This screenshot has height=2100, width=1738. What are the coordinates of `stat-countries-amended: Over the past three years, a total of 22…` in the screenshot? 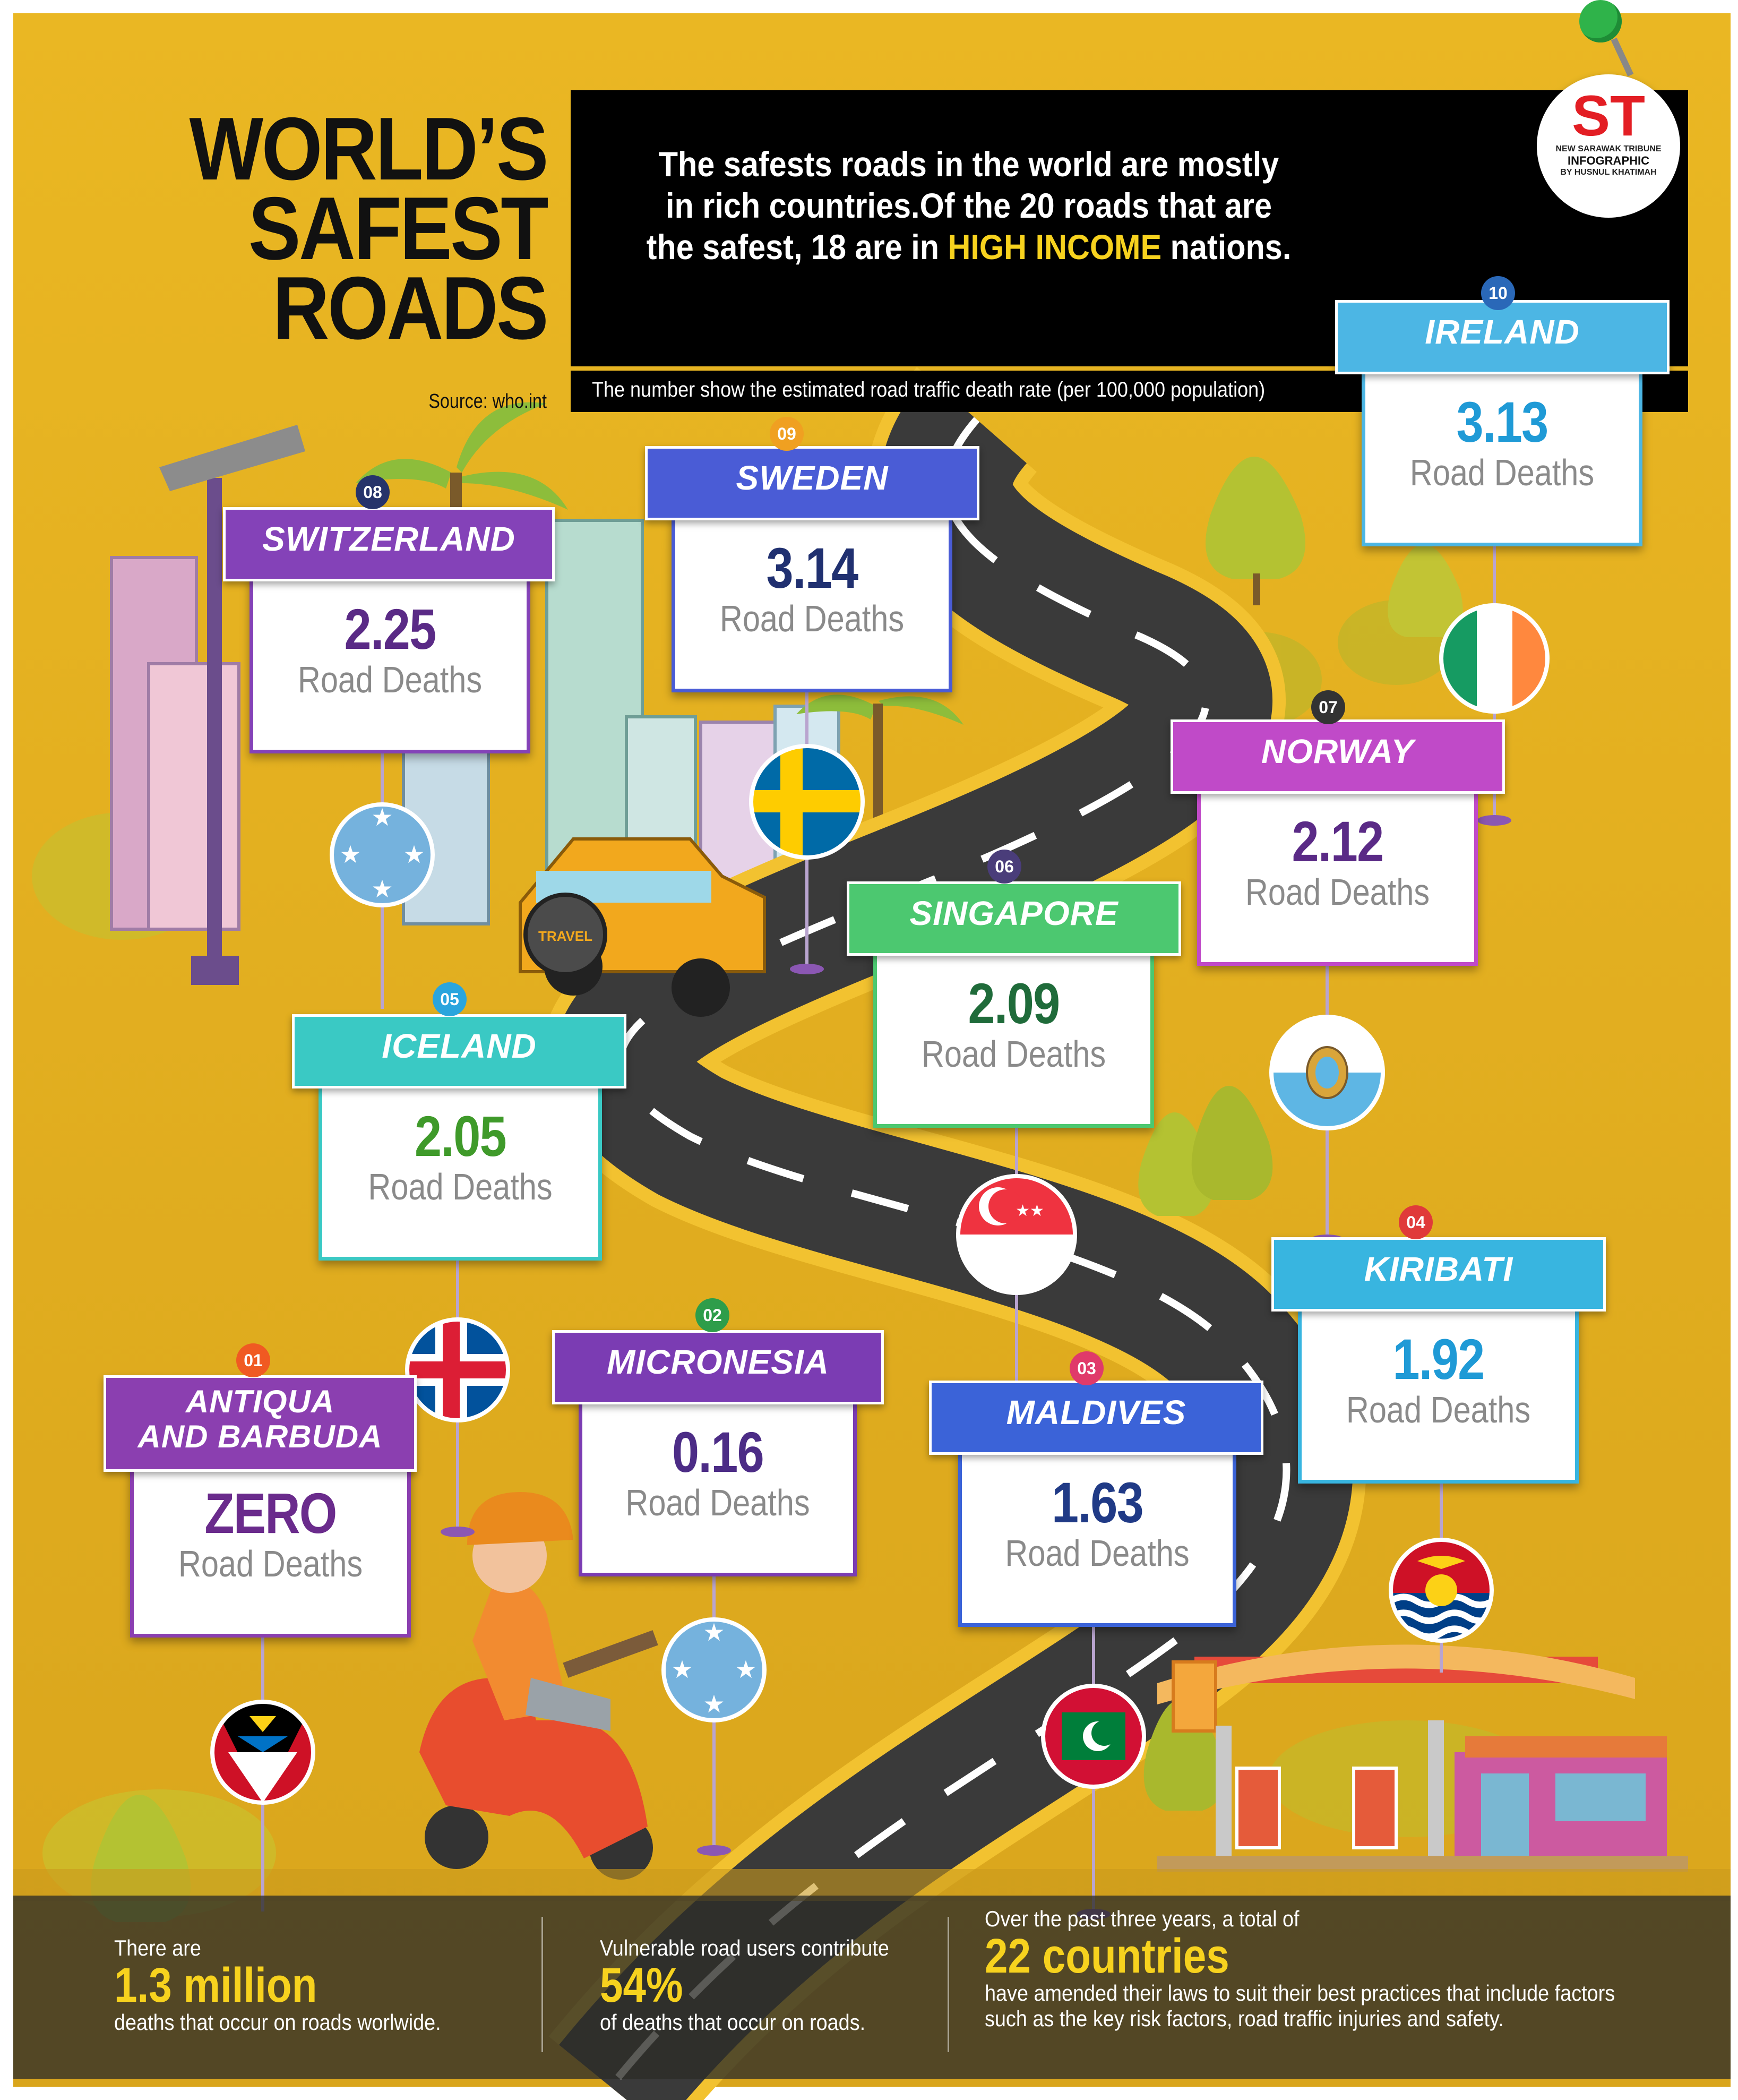 It's located at (1335, 1969).